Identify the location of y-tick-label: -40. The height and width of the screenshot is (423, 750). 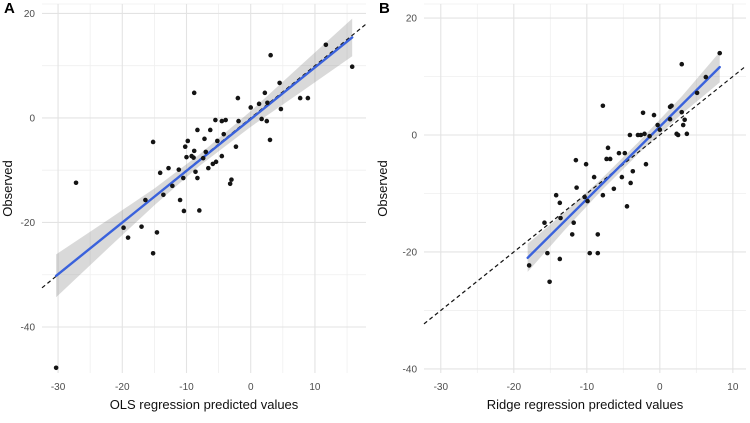
(28, 328).